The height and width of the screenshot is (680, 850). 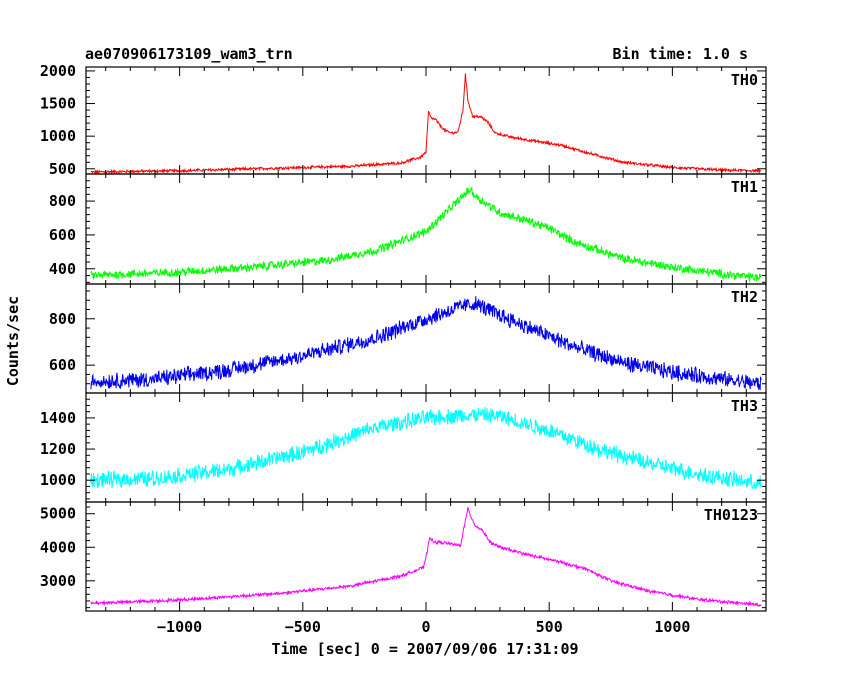 What do you see at coordinates (179, 627) in the screenshot?
I see `x-tick-label: −1000` at bounding box center [179, 627].